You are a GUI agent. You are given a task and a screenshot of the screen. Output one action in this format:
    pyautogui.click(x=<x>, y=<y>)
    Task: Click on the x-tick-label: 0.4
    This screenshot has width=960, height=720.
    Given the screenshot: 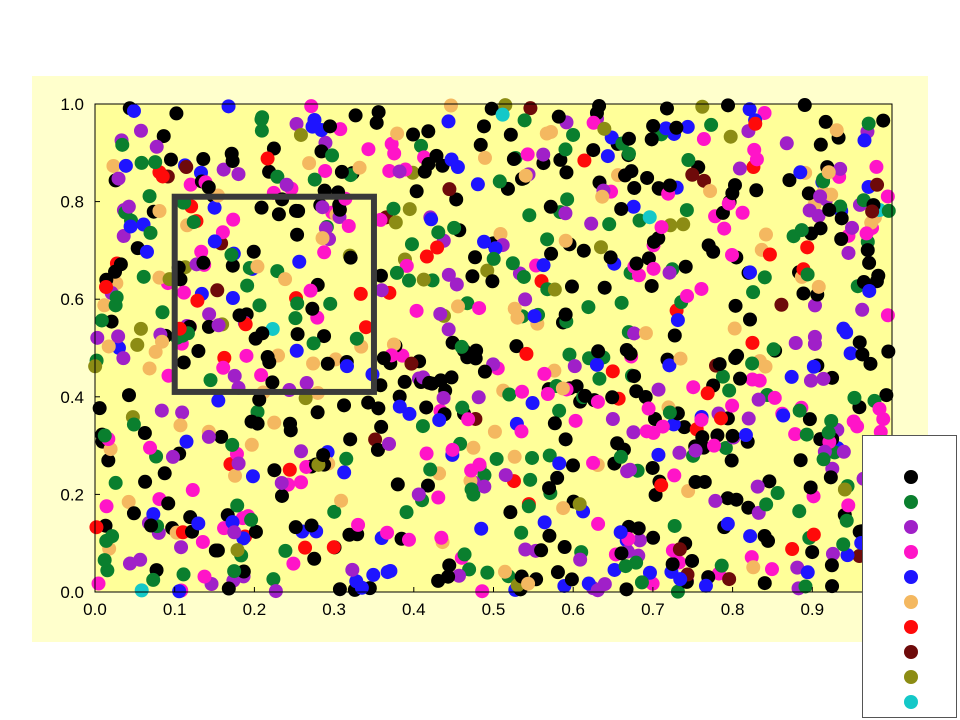 What is the action you would take?
    pyautogui.click(x=414, y=609)
    